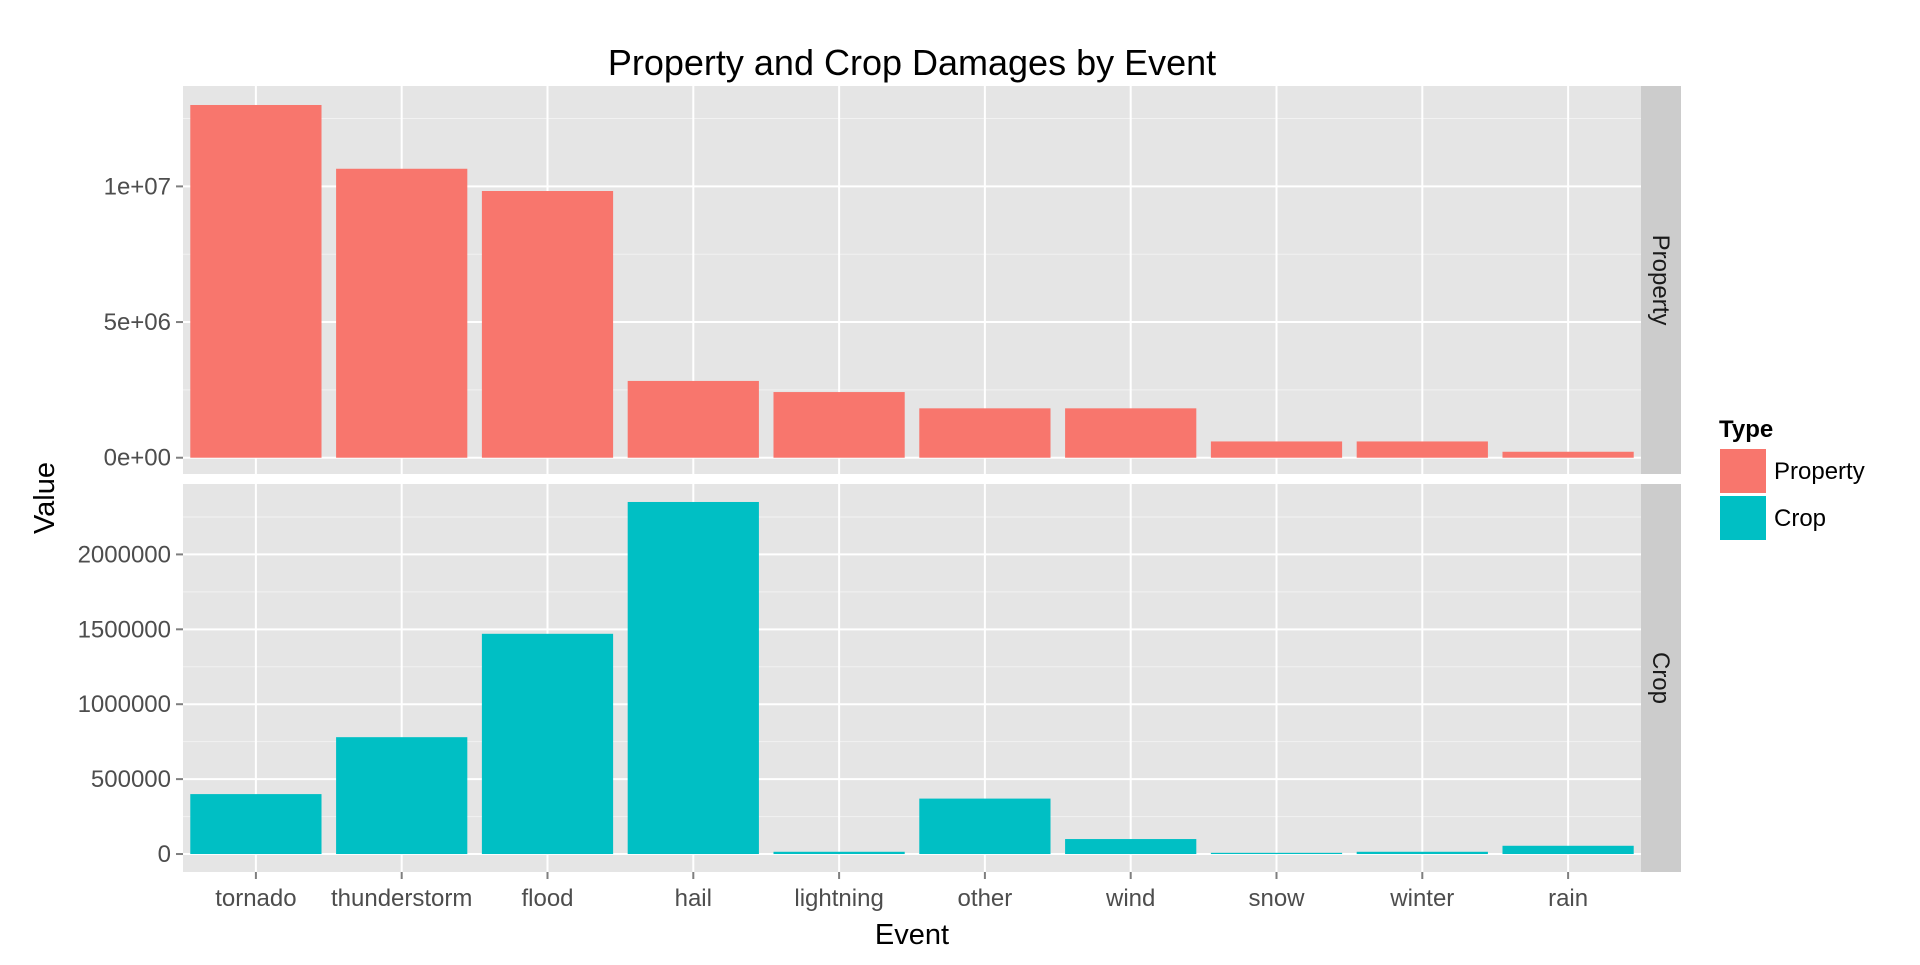 The width and height of the screenshot is (1920, 965). I want to click on bar-property-hail, so click(693, 419).